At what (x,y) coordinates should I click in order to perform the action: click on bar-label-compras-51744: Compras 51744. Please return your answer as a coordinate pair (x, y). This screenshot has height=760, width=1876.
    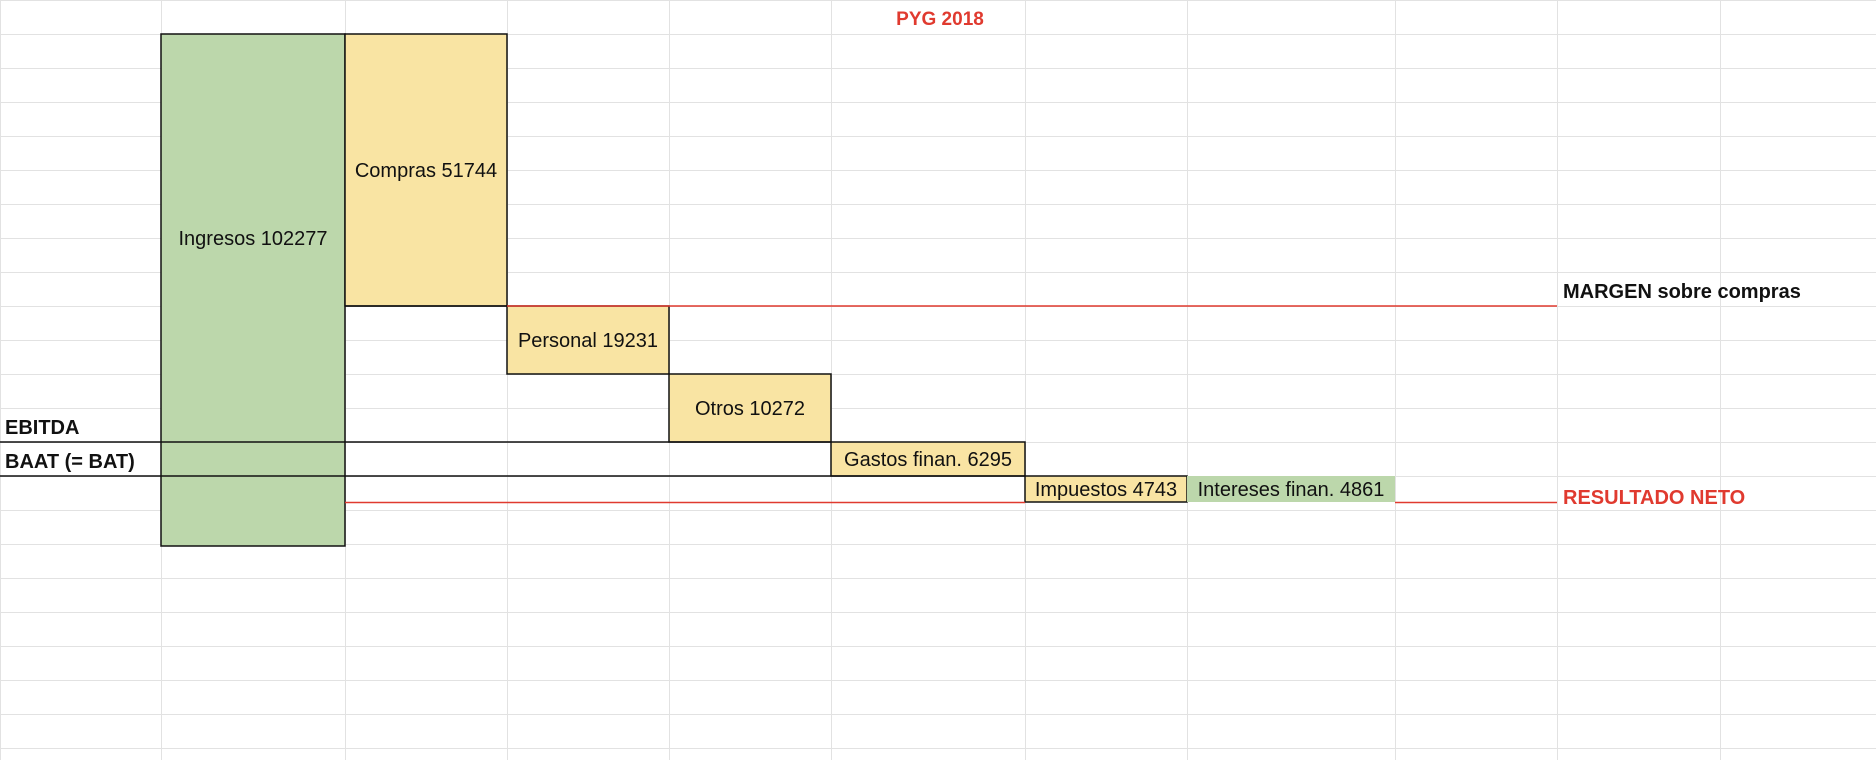
    Looking at the image, I should click on (426, 171).